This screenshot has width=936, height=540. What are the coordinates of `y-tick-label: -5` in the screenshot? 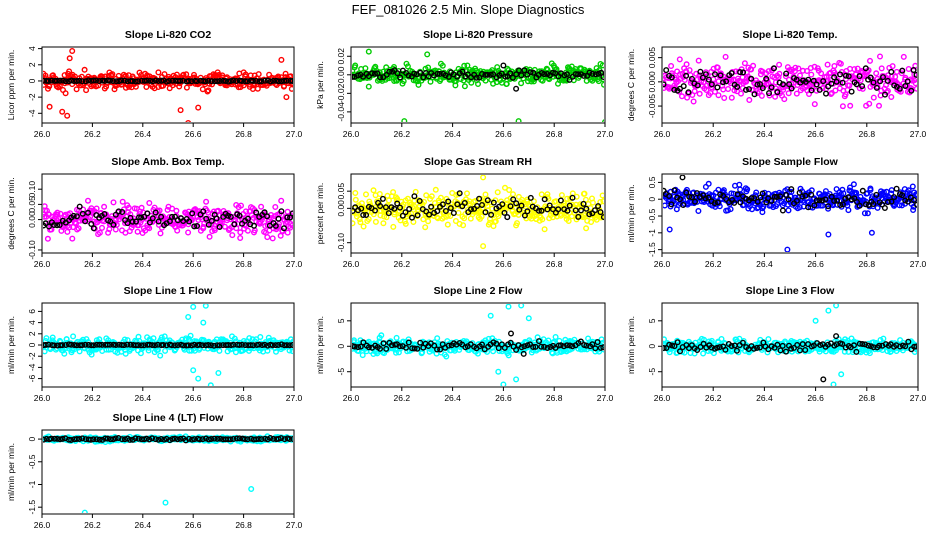 It's located at (652, 372).